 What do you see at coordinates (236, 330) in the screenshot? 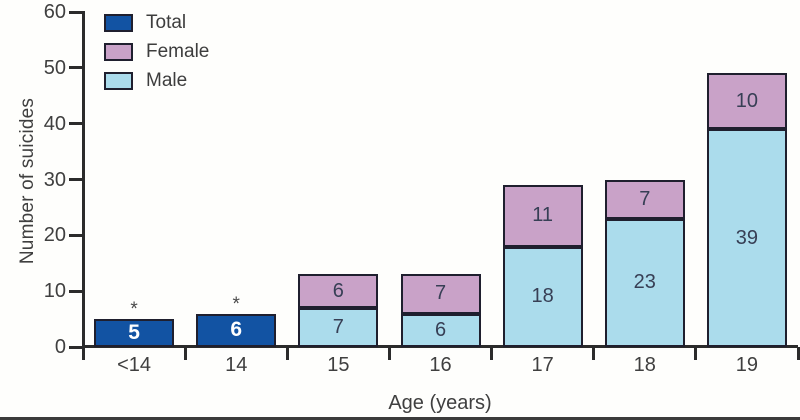
I see `bar-segment-total: 6` at bounding box center [236, 330].